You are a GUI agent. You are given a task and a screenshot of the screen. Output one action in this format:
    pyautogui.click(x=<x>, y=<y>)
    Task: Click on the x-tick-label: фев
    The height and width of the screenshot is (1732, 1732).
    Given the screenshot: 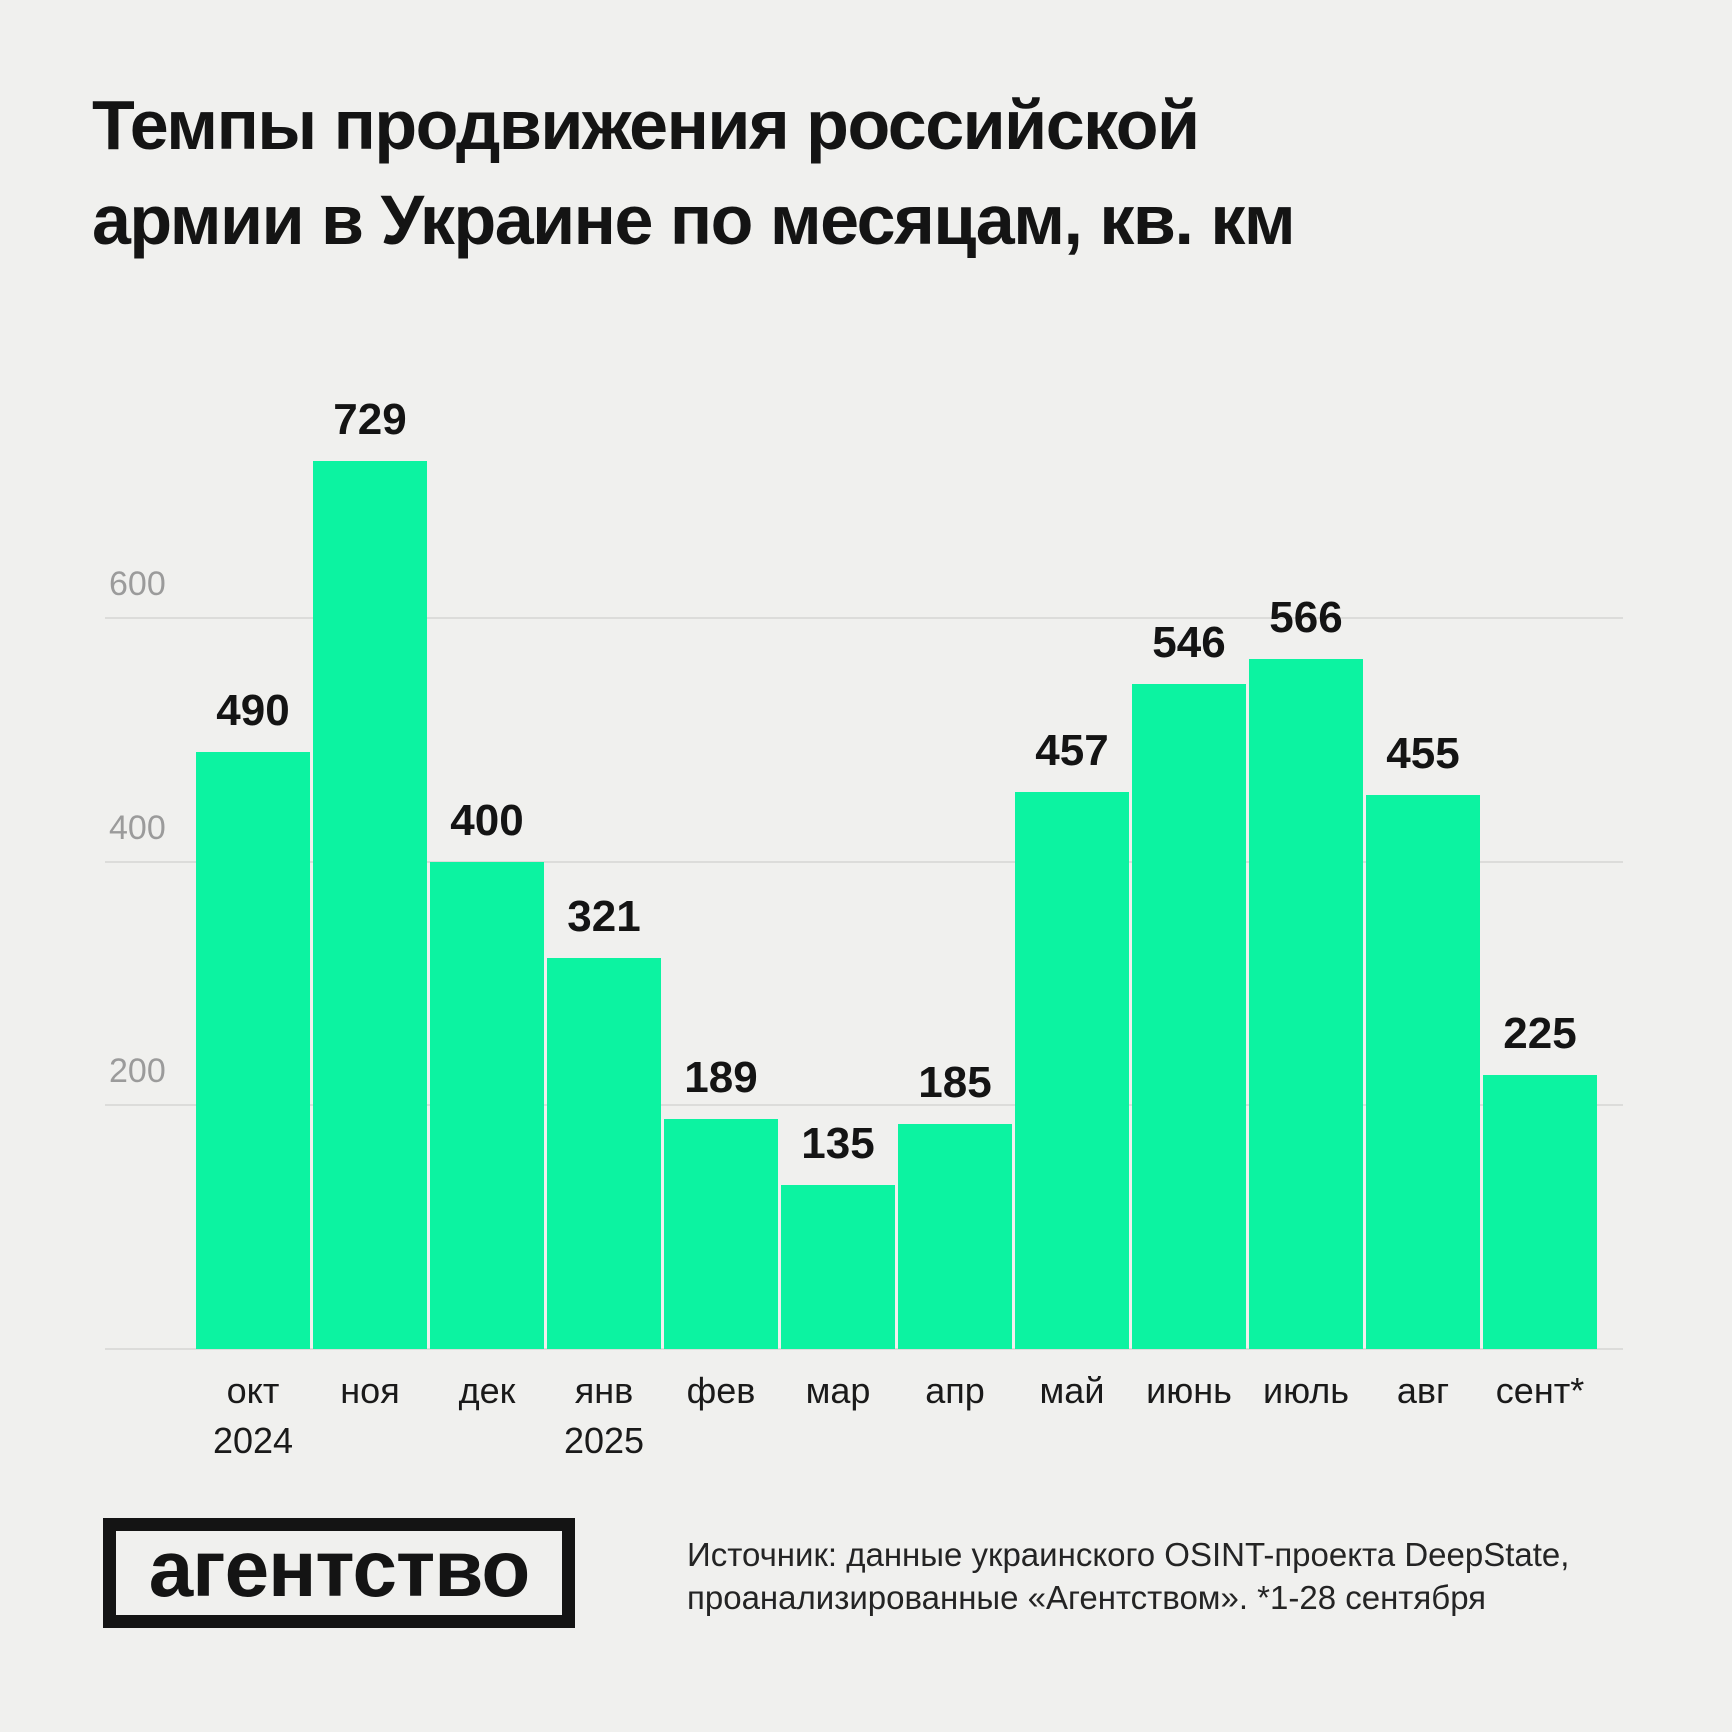 What is the action you would take?
    pyautogui.click(x=721, y=1390)
    